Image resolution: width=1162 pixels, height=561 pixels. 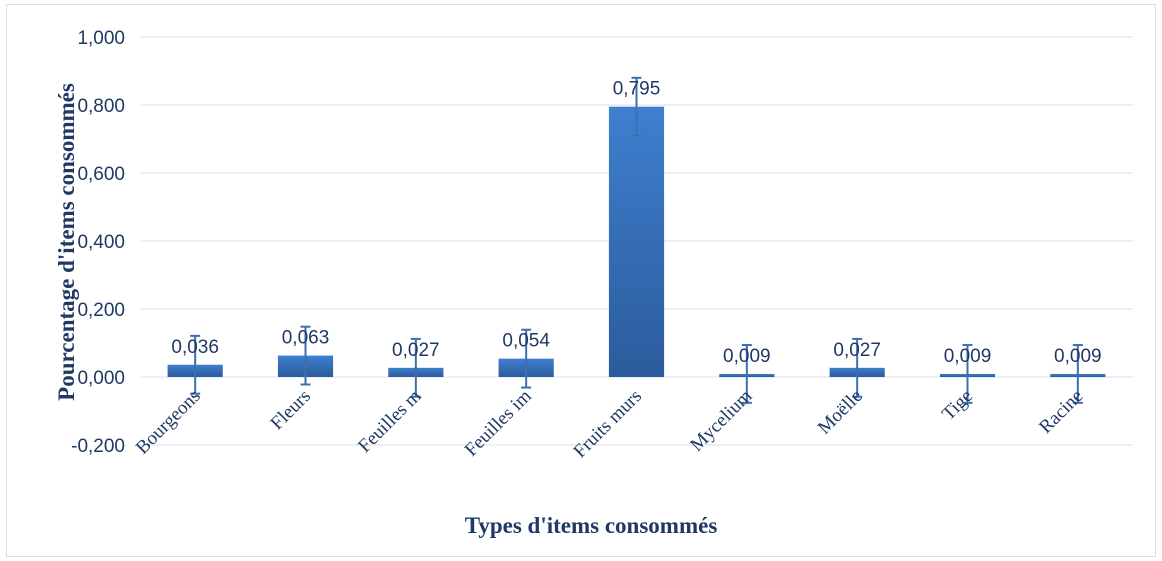 What do you see at coordinates (101, 378) in the screenshot?
I see `y-tick-label: 0,000` at bounding box center [101, 378].